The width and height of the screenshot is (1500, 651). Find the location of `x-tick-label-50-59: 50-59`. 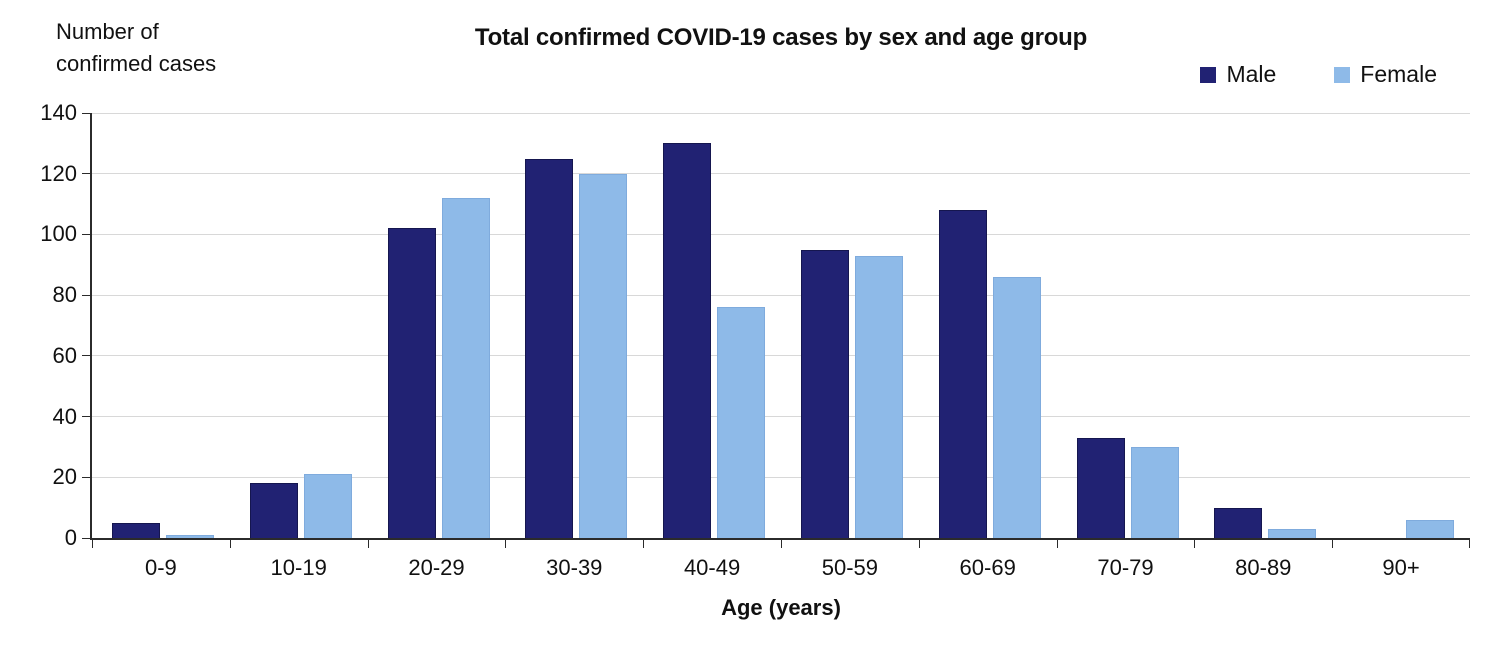

x-tick-label-50-59: 50-59 is located at coordinates (850, 567).